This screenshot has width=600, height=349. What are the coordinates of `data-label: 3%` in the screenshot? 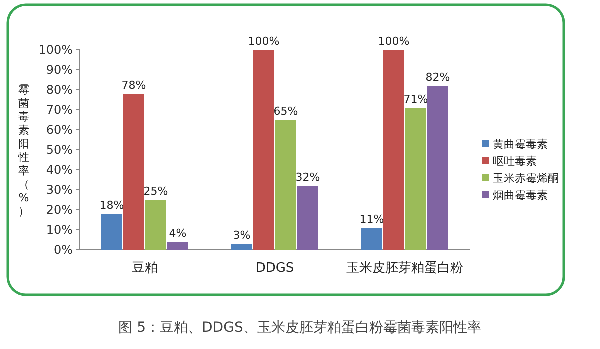 It's located at (242, 235).